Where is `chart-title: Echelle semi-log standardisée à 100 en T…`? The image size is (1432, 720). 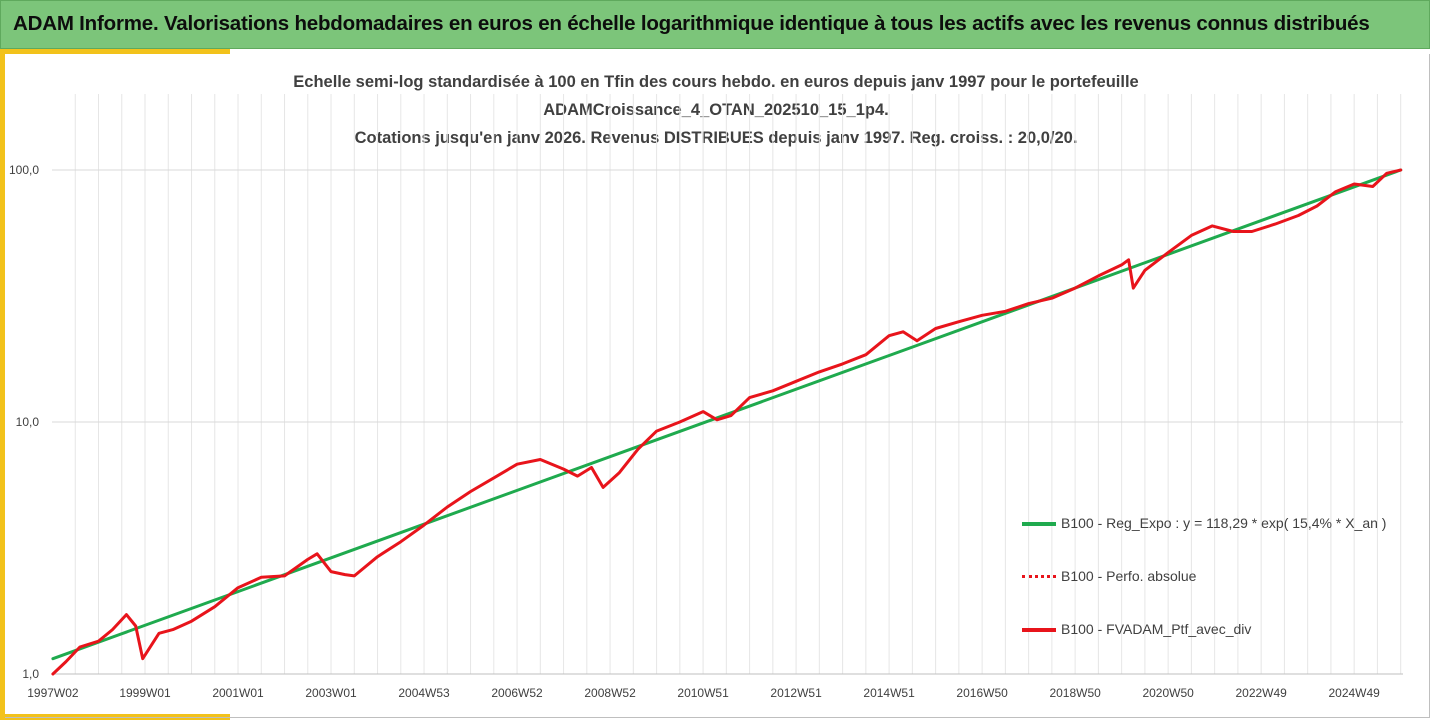 chart-title: Echelle semi-log standardisée à 100 en T… is located at coordinates (716, 110).